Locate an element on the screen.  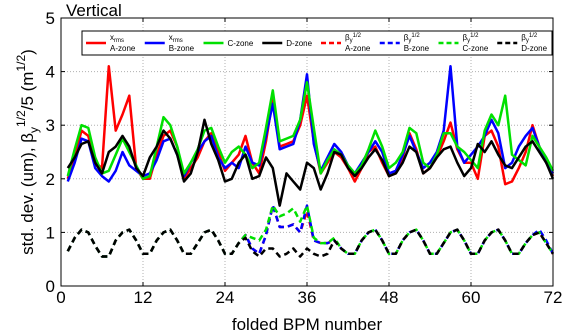
y-axis-label-sup: 1/2 is located at coordinates (21, 118).